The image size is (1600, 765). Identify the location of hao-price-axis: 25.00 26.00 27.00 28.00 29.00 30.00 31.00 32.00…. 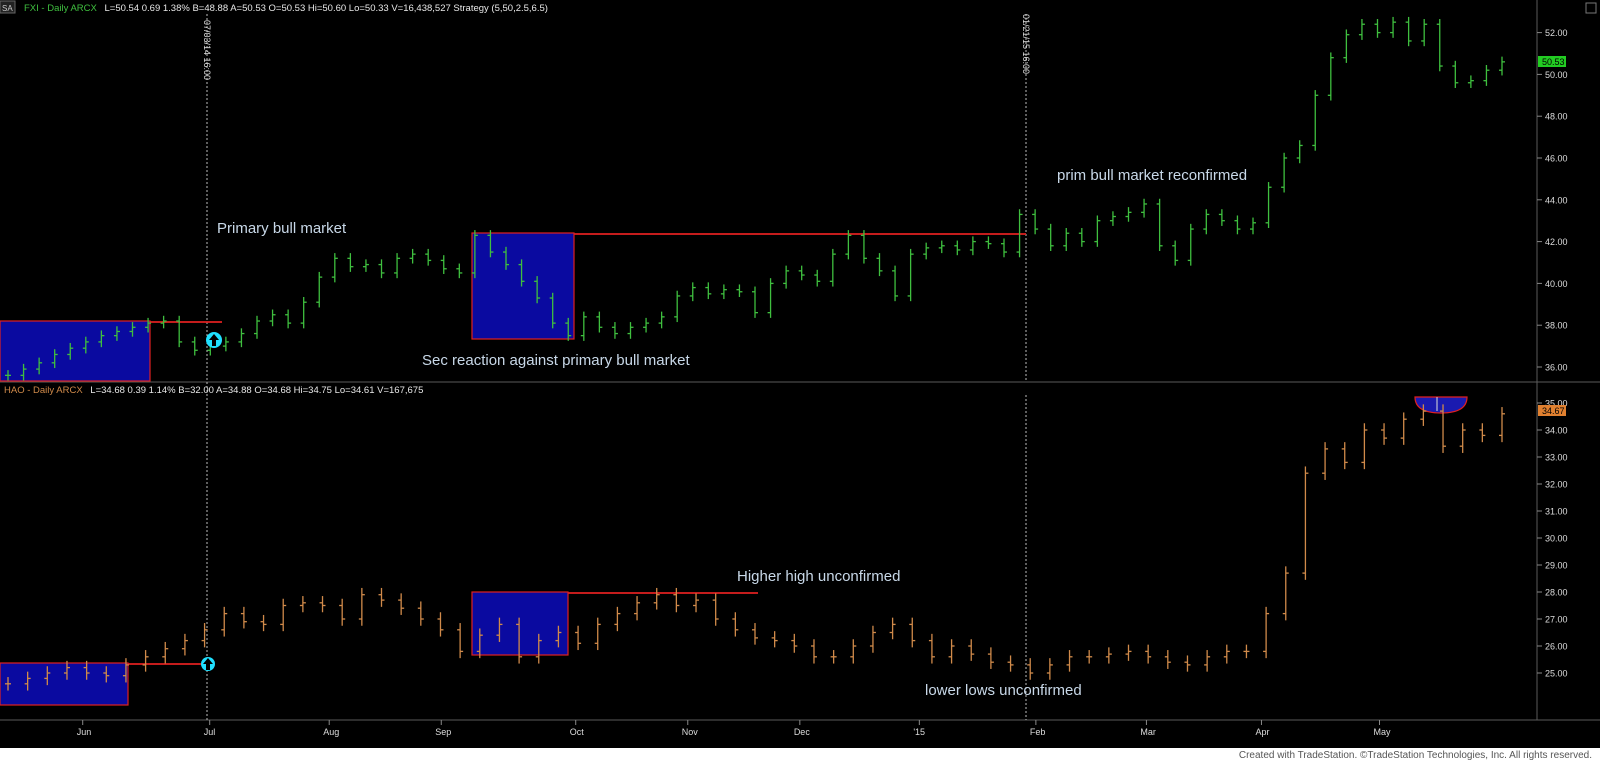
(1552, 539).